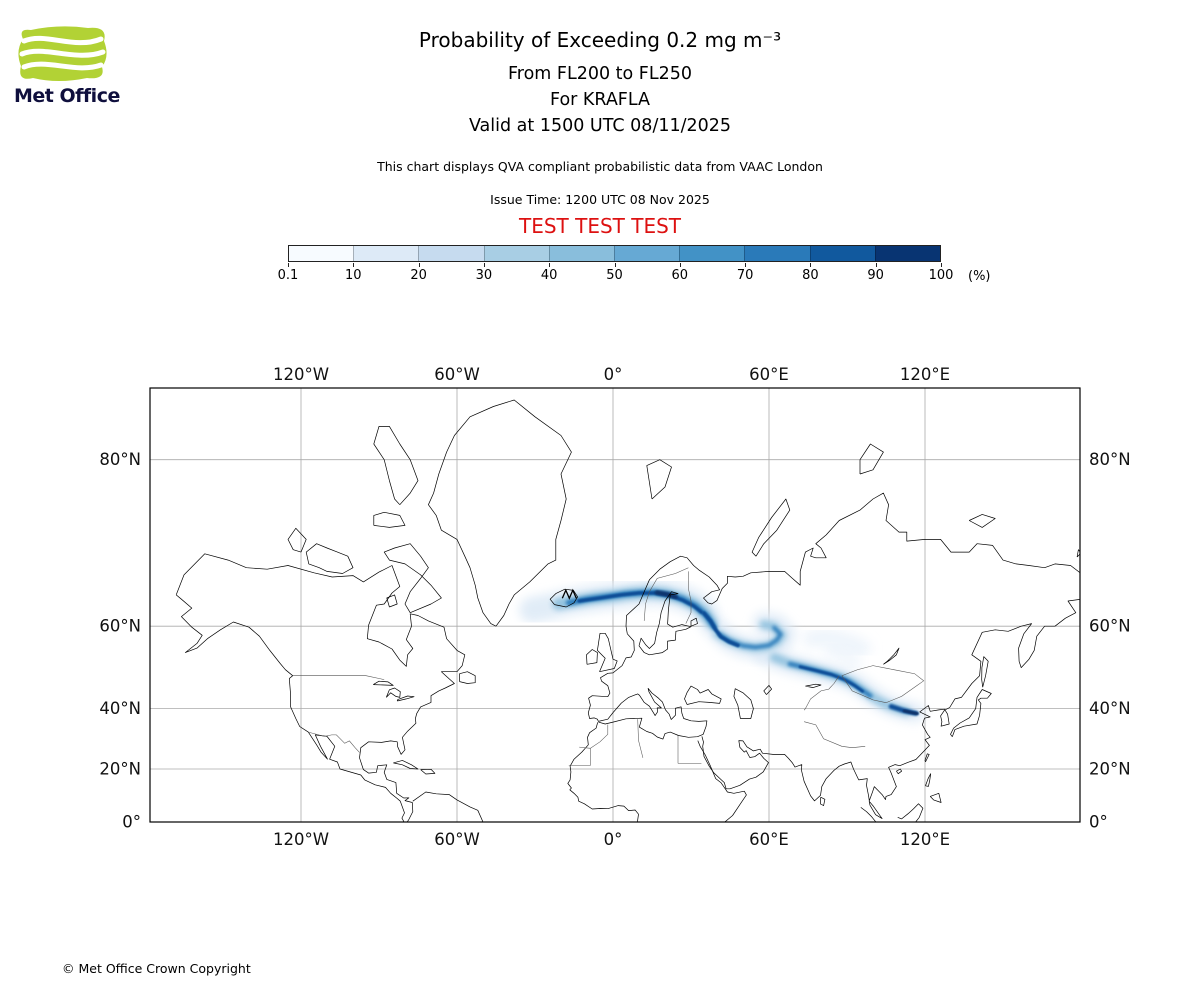  Describe the element at coordinates (694, 622) in the screenshot. I see `coastline-lake-ladoga` at that location.